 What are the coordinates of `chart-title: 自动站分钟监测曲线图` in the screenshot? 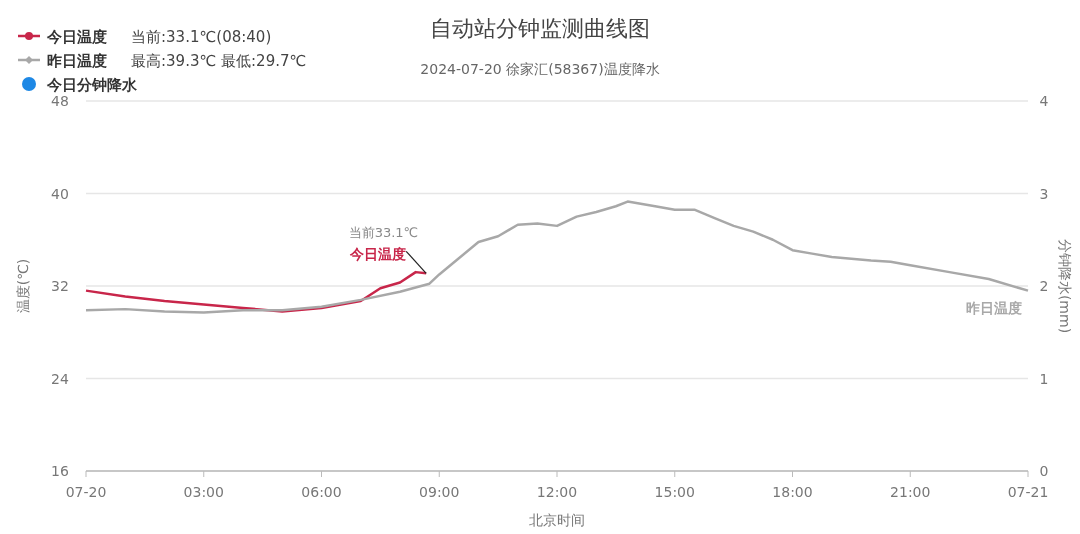 It's located at (540, 28).